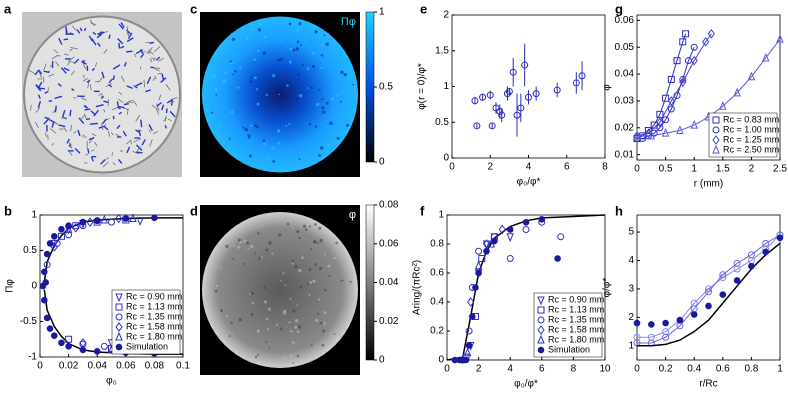  Describe the element at coordinates (442, 50) in the screenshot. I see `y-tick-label: 1.5` at that location.